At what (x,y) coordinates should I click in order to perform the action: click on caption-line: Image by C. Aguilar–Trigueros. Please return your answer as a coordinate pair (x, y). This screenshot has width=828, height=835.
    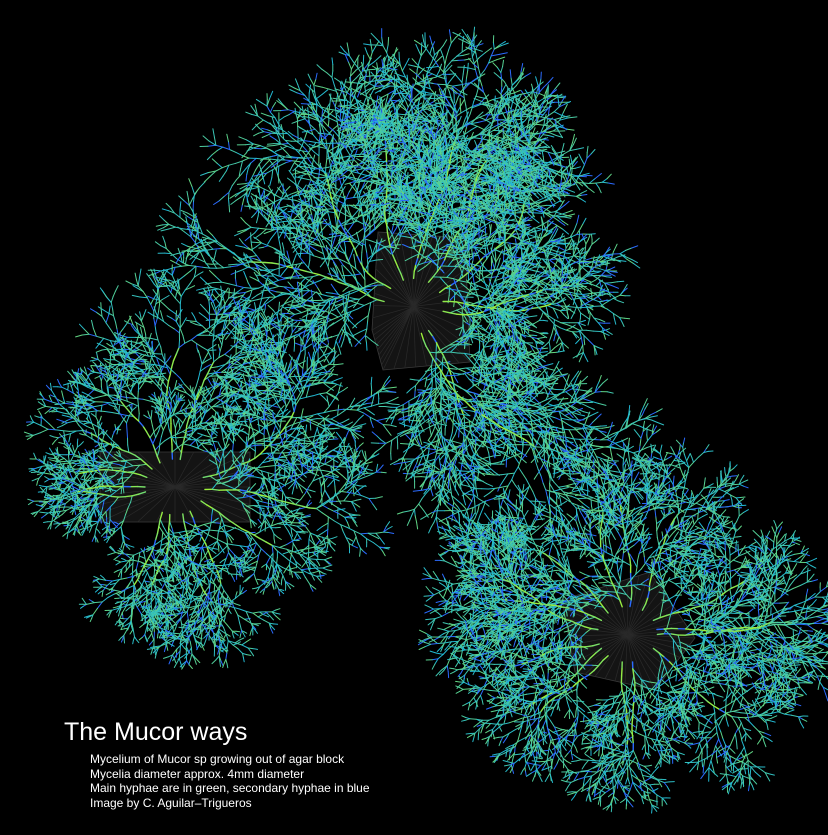
    Looking at the image, I should click on (230, 803).